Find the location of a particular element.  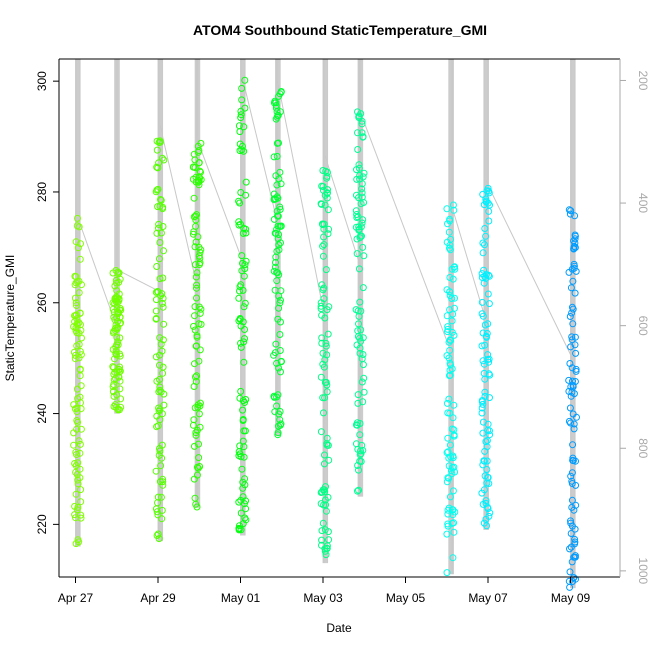

y-tick-label: 300 is located at coordinates (42, 81).